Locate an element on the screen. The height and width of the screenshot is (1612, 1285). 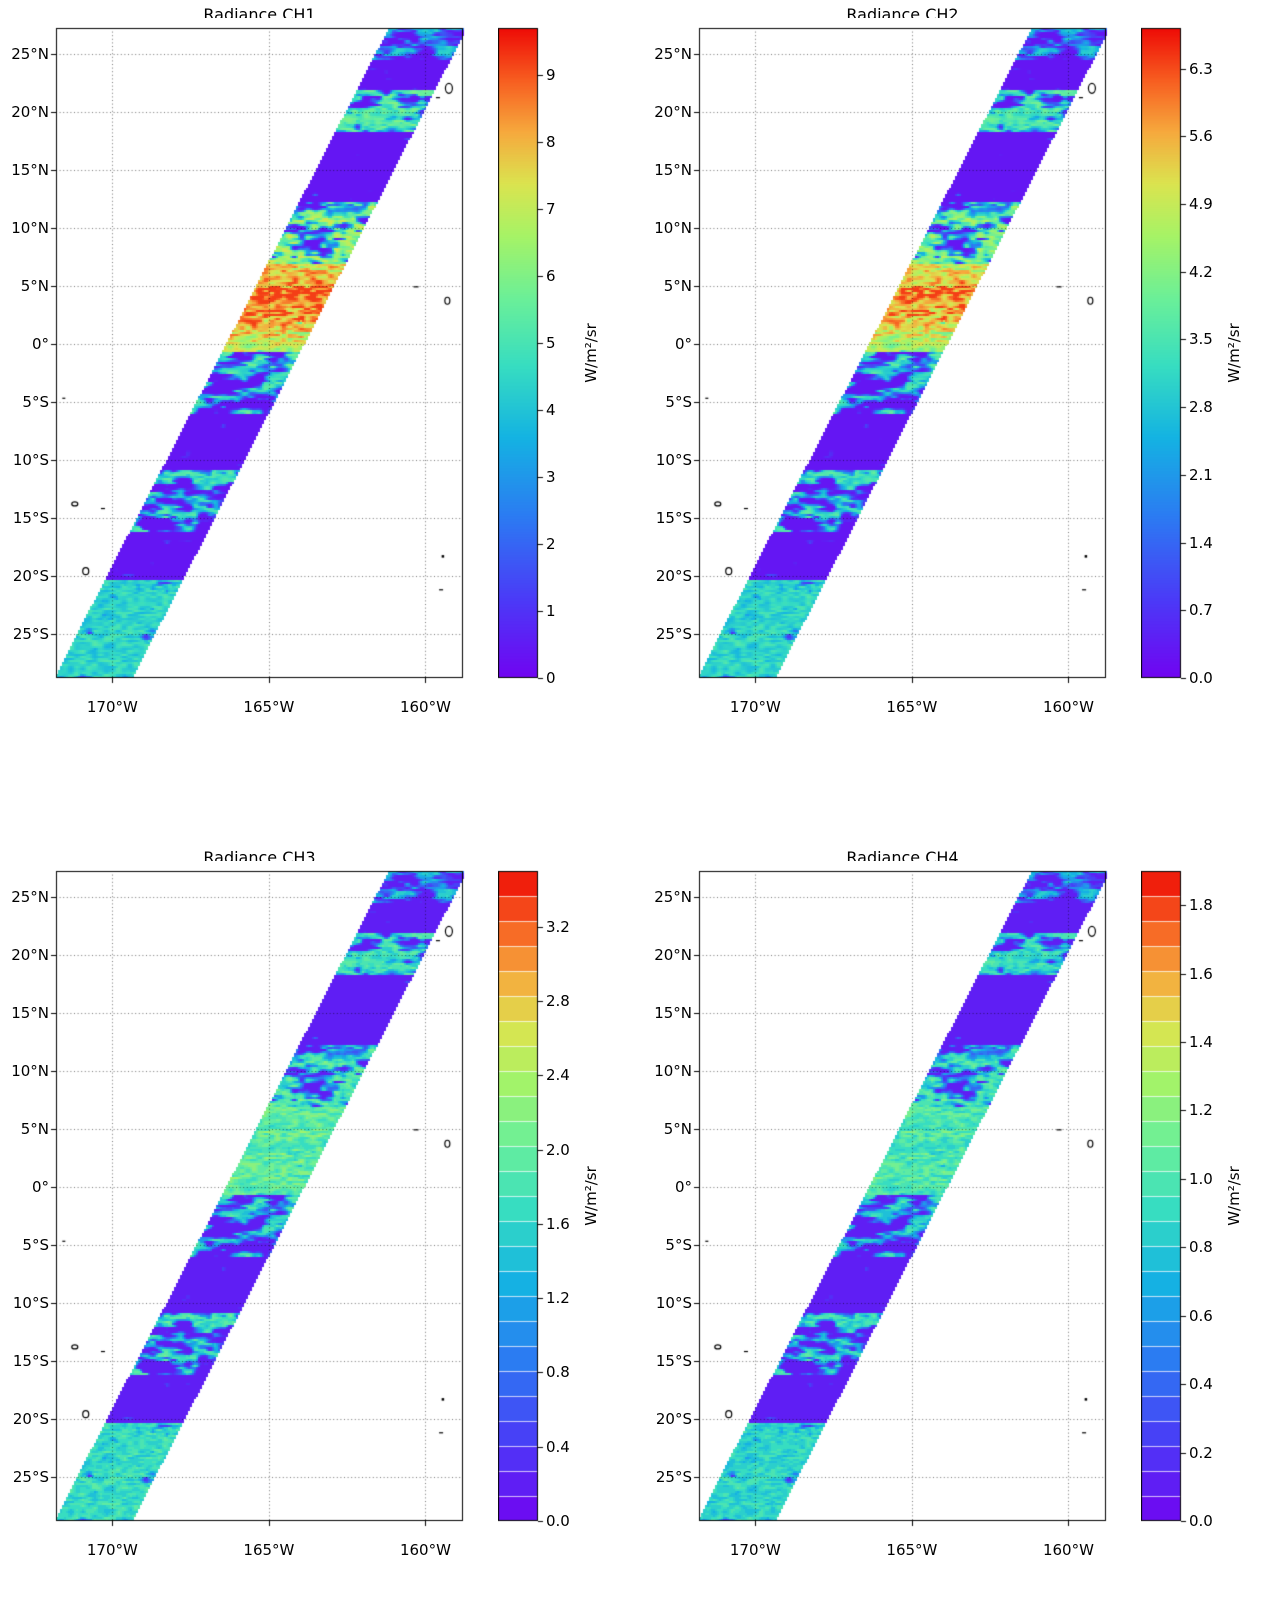
colorbar-unit-label-ch3: W/m²/sr is located at coordinates (591, 1196).